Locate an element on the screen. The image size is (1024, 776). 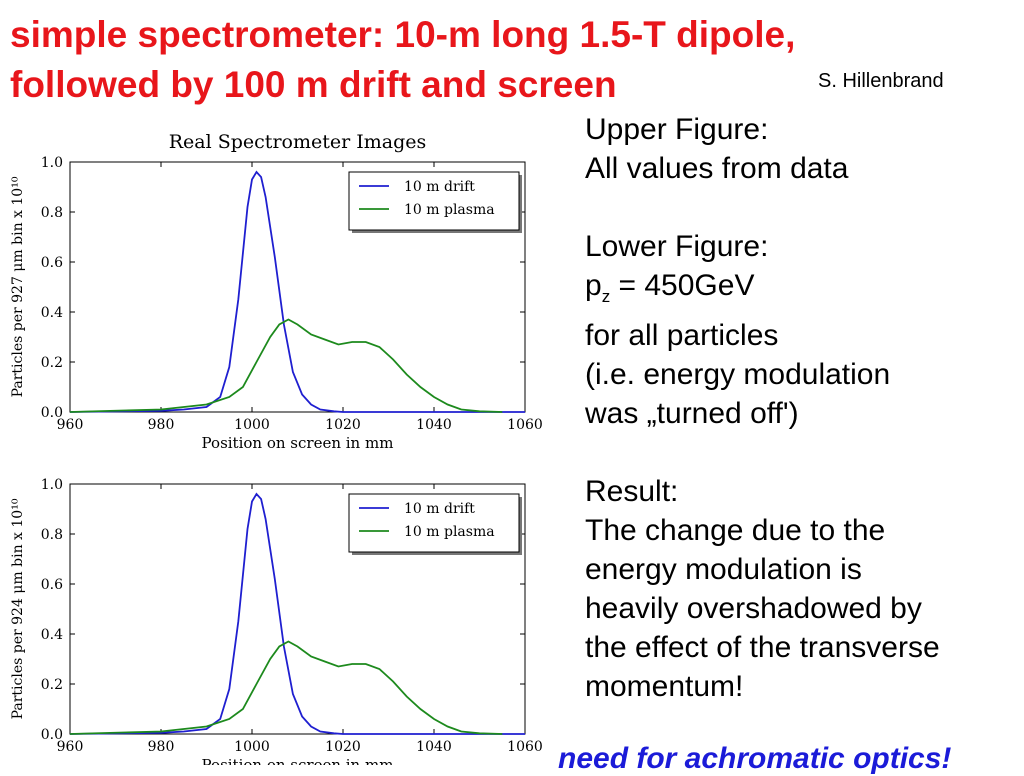
chart-title: Real Spectrometer Images is located at coordinates (297, 142).